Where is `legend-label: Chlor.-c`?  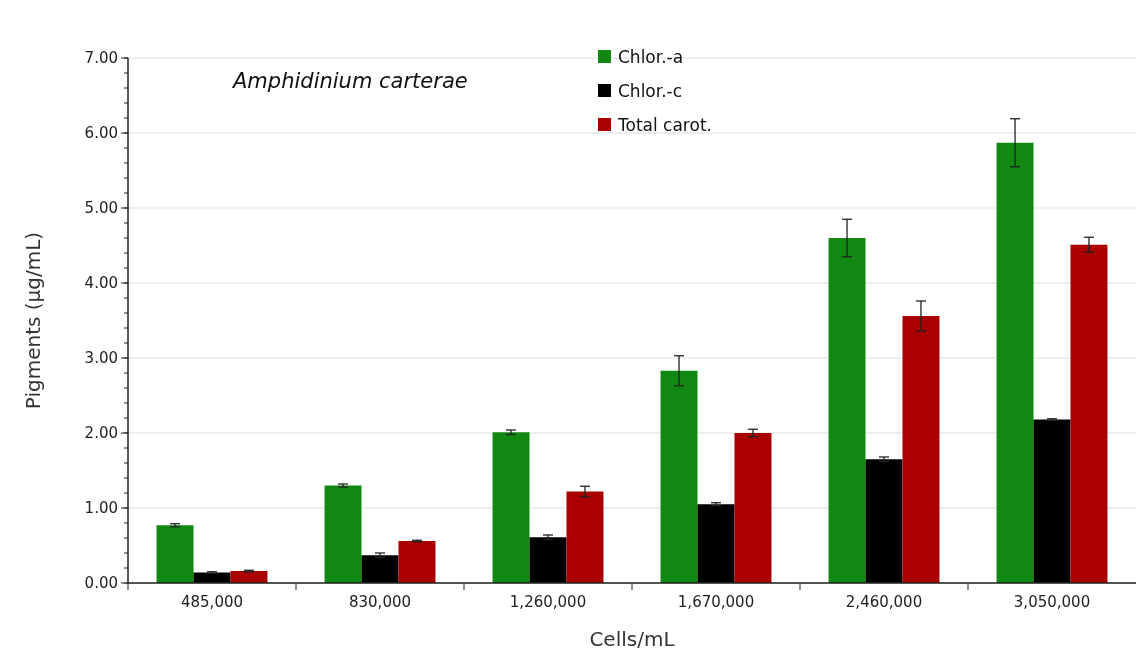 legend-label: Chlor.-c is located at coordinates (650, 90).